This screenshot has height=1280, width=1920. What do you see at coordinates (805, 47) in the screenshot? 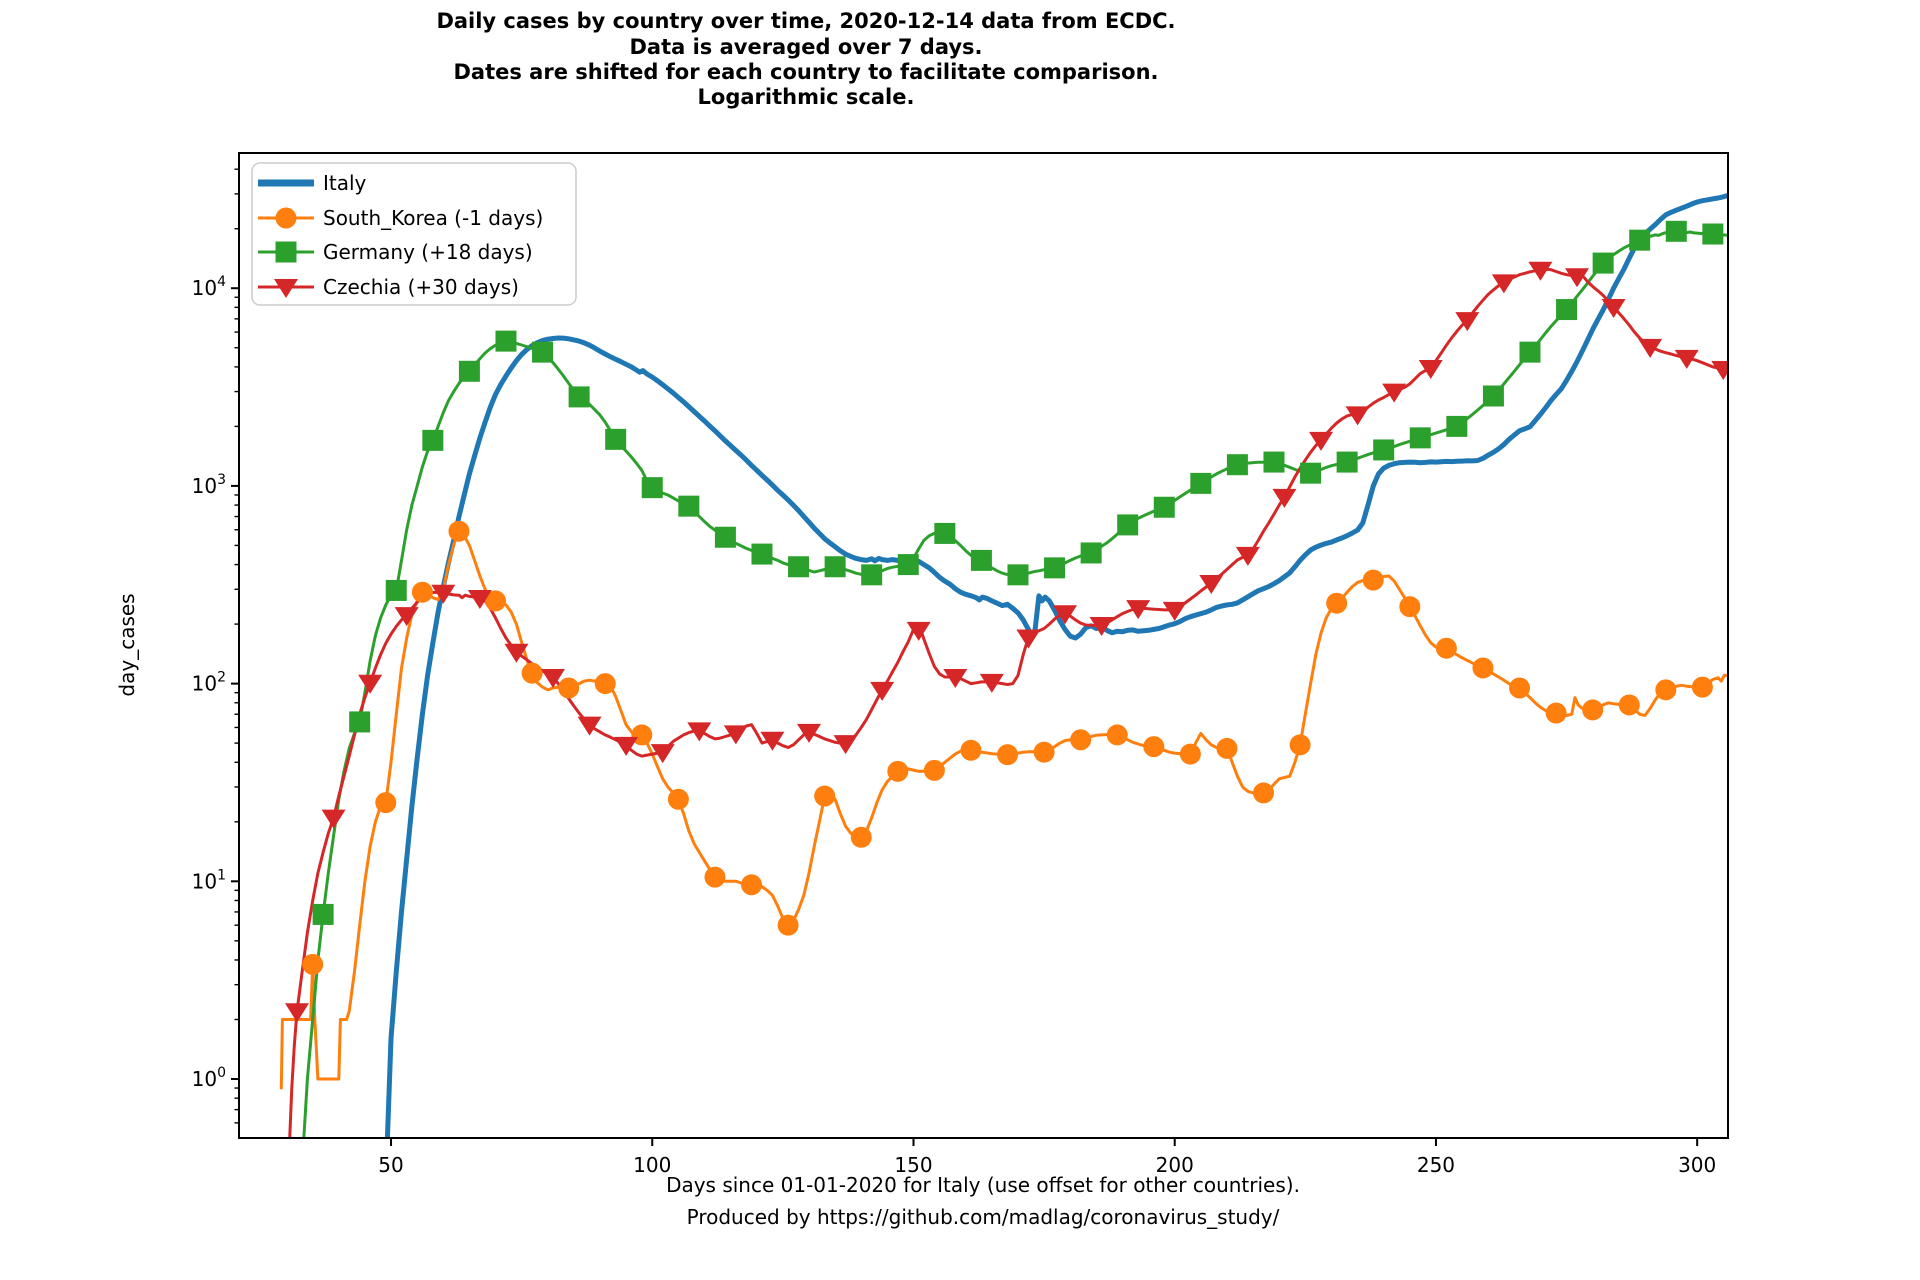
I see `title-line-2: Data is averaged over 7 days.` at bounding box center [805, 47].